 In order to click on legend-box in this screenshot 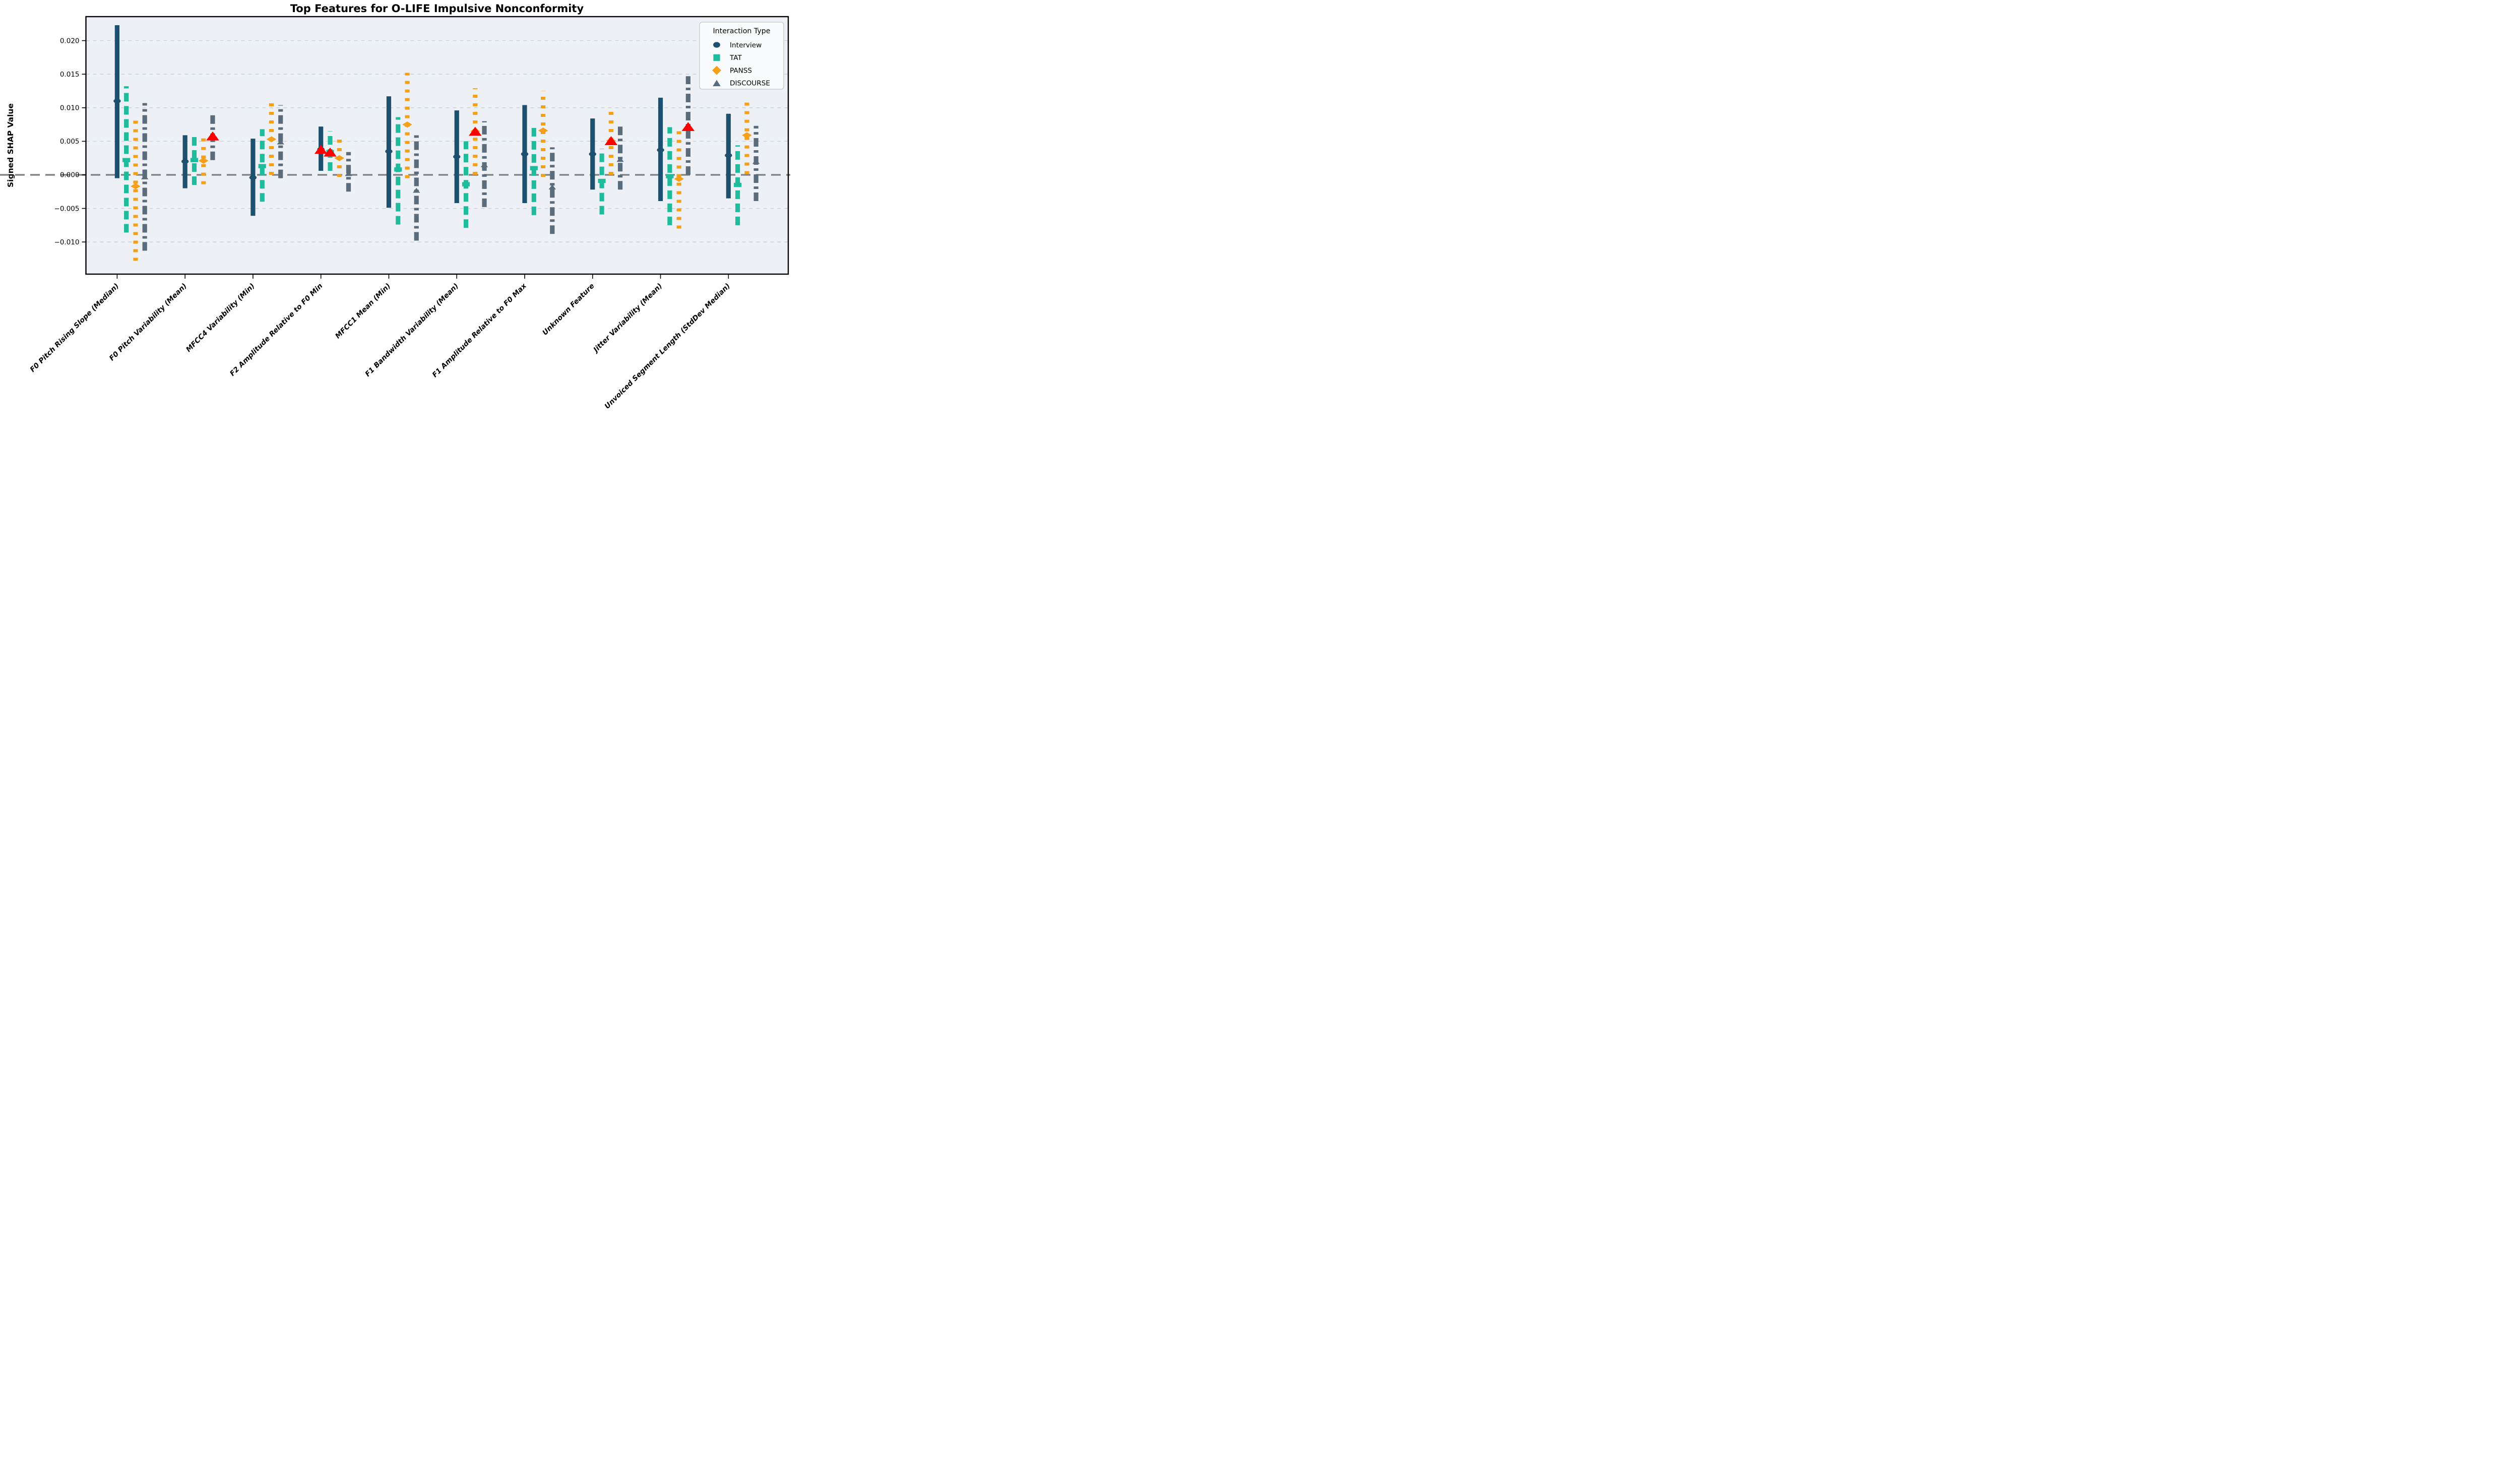, I will do `click(741, 56)`.